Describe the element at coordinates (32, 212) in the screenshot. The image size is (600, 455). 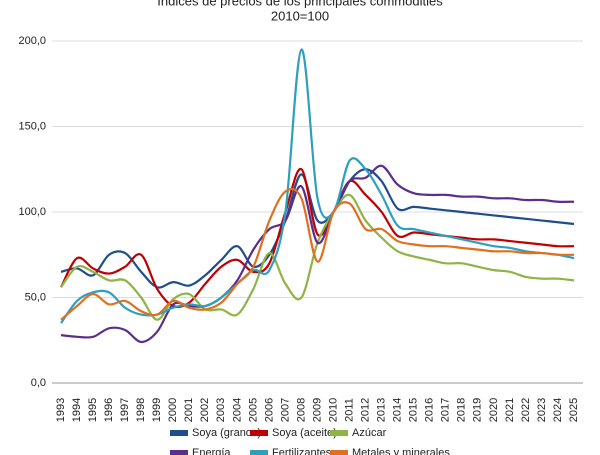
I see `y-tick-label: 100,0` at that location.